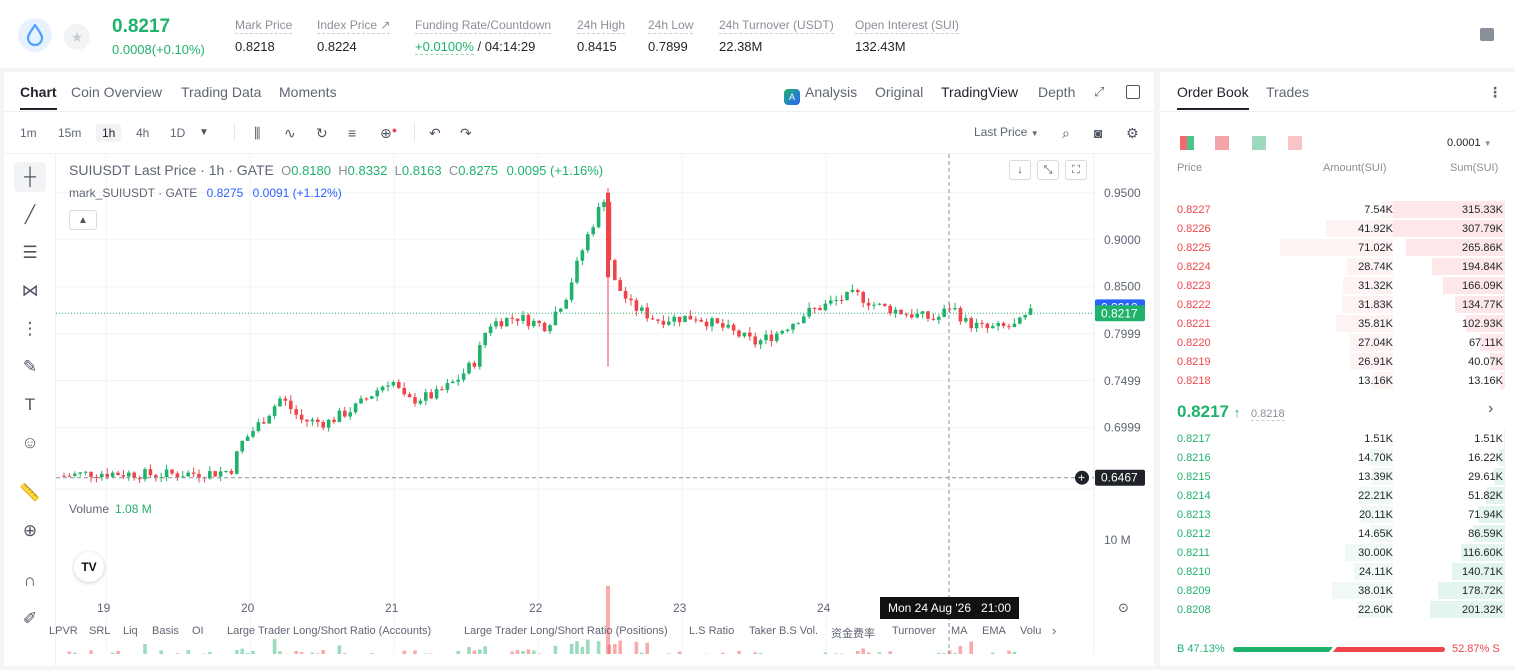  Describe the element at coordinates (907, 26) in the screenshot. I see `stat-label: Open Interest (SUI)` at that location.